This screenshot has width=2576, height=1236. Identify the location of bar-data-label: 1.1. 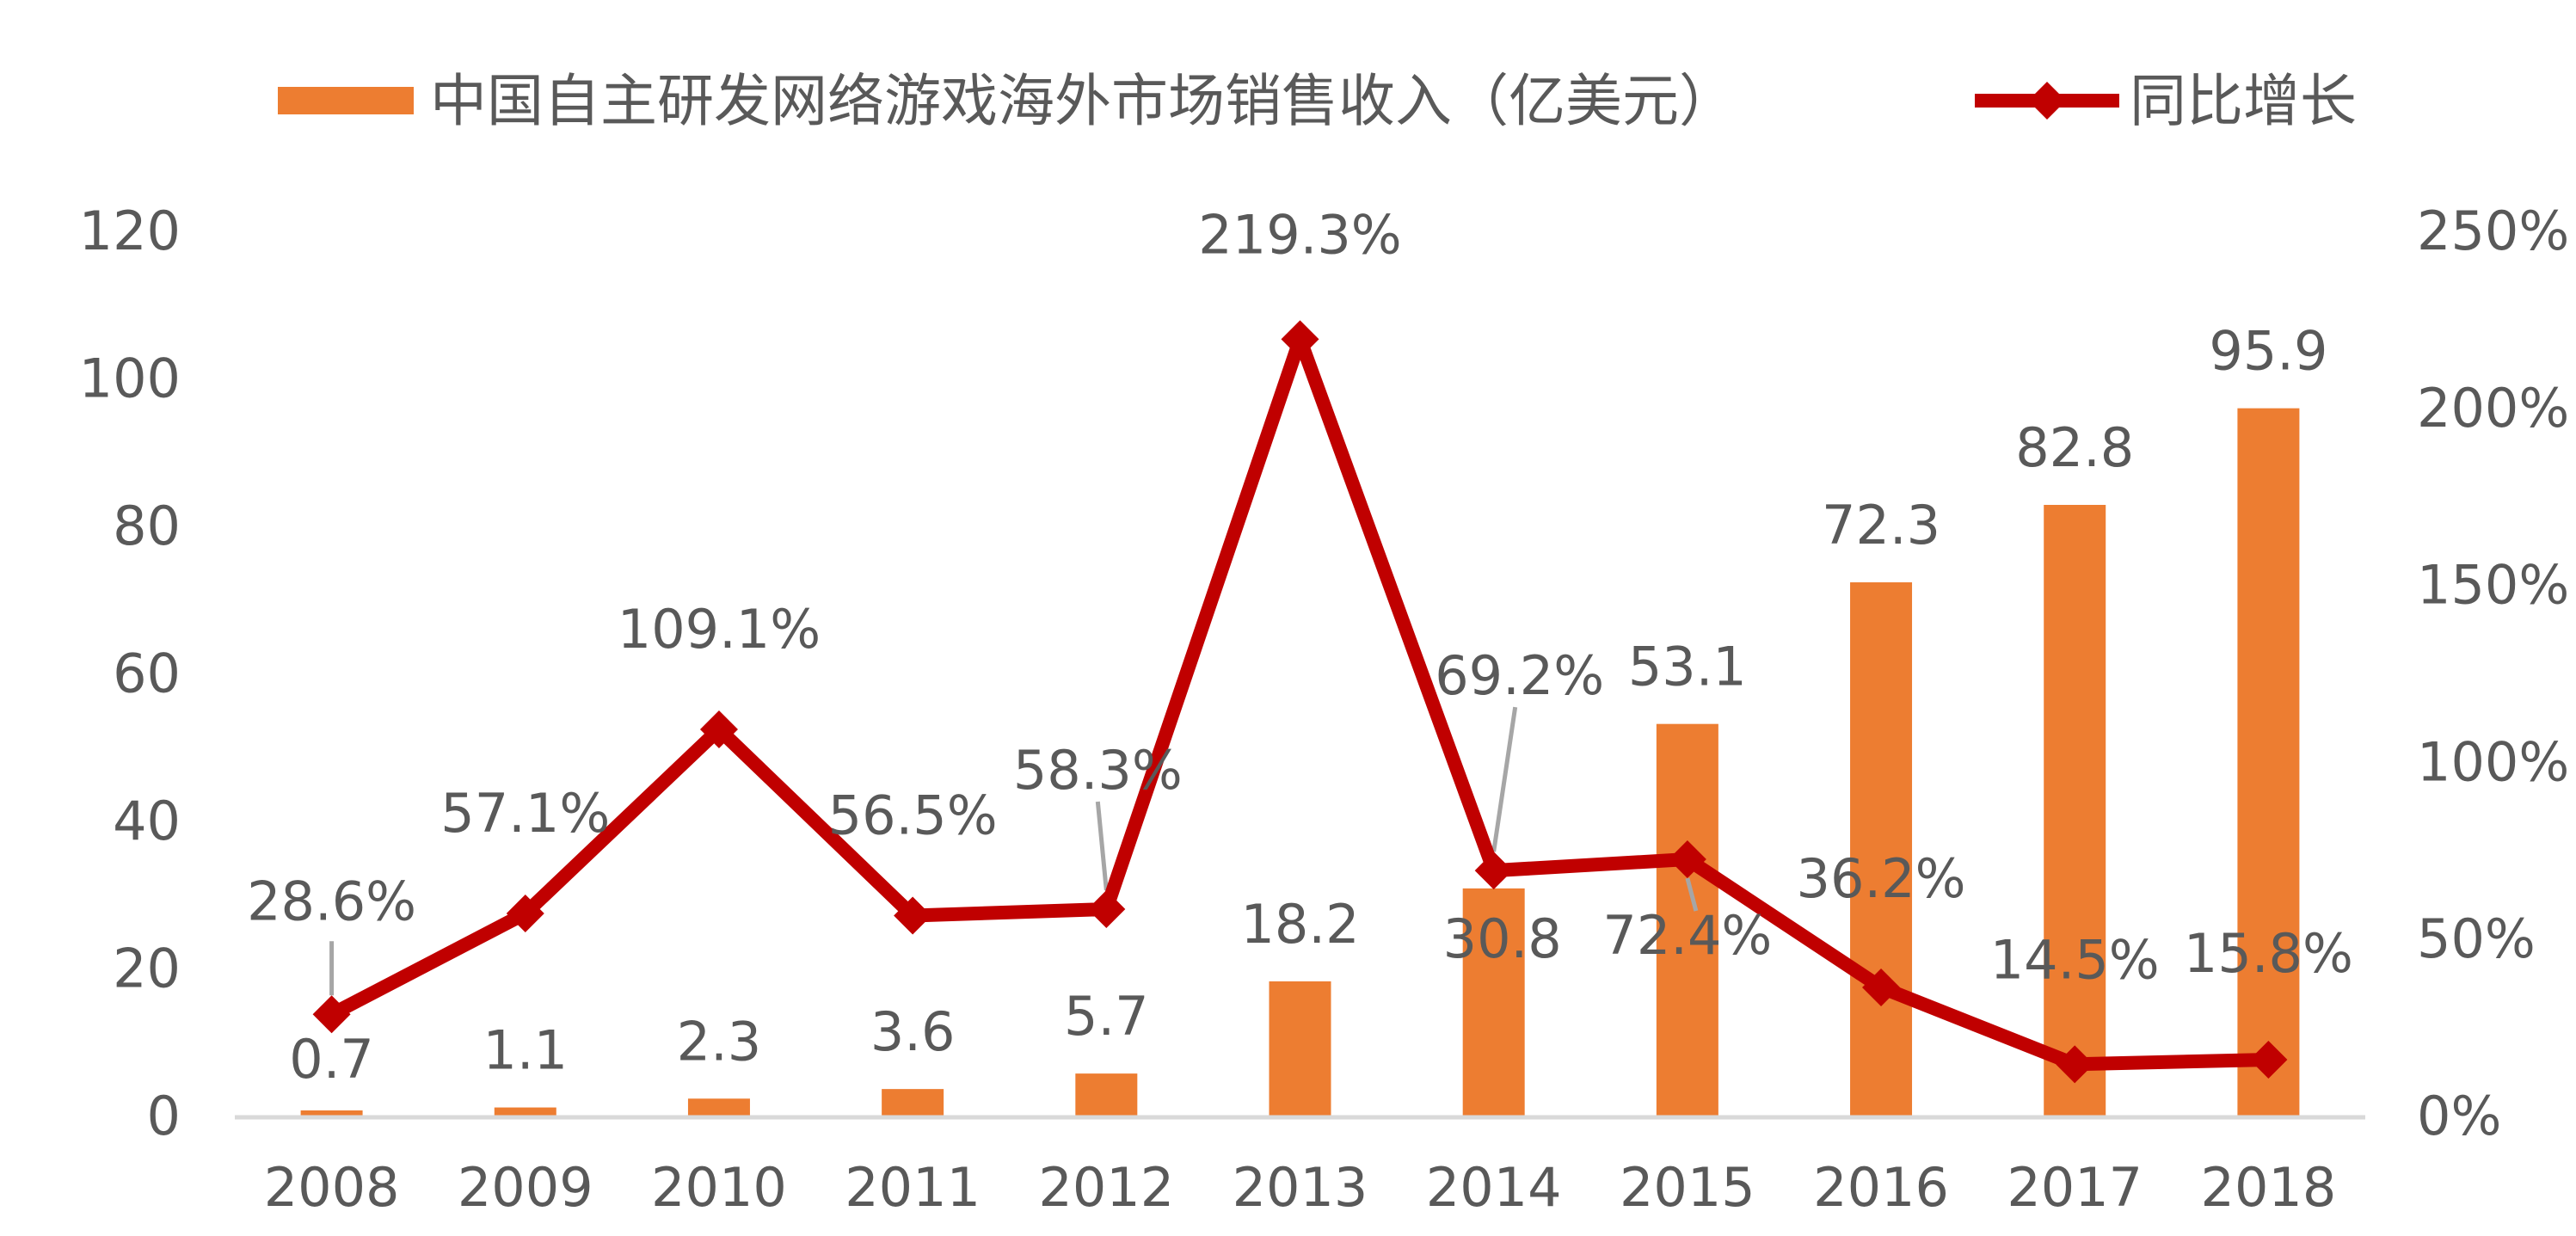
(525, 1050).